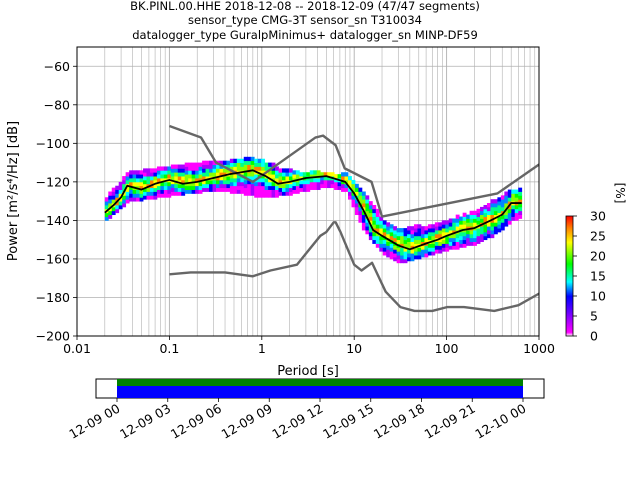 The width and height of the screenshot is (640, 480). I want to click on x-tick-label: 0.1, so click(169, 348).